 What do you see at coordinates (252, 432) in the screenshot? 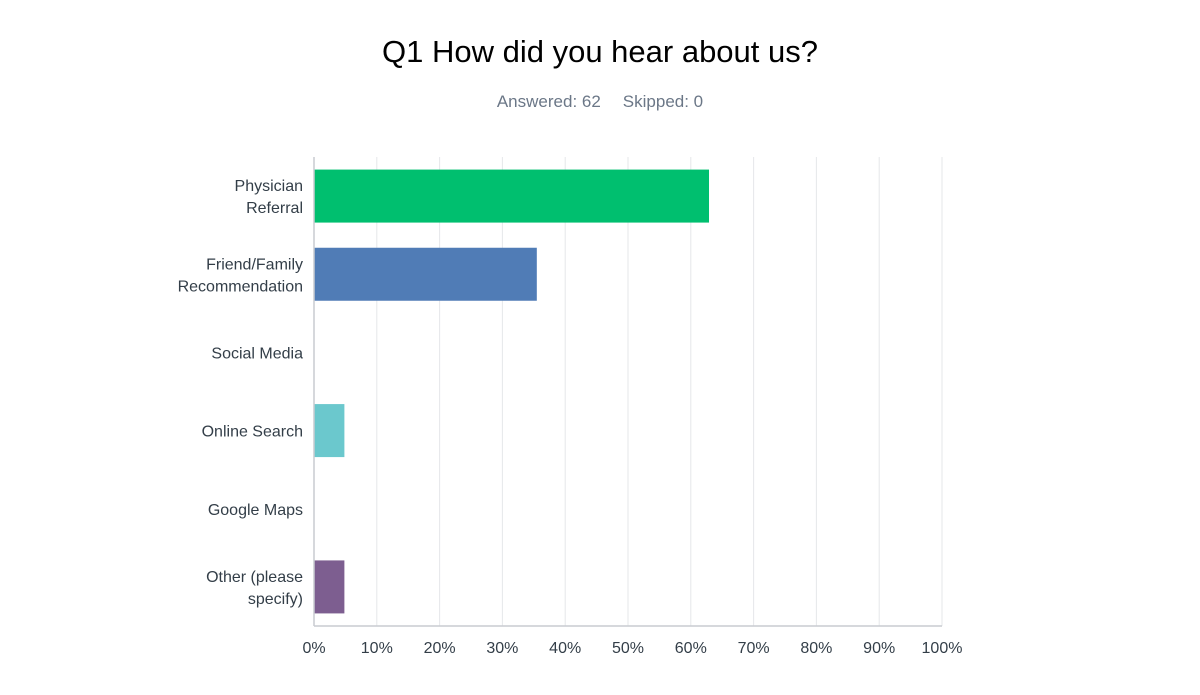
I see `category-label: Online Search` at bounding box center [252, 432].